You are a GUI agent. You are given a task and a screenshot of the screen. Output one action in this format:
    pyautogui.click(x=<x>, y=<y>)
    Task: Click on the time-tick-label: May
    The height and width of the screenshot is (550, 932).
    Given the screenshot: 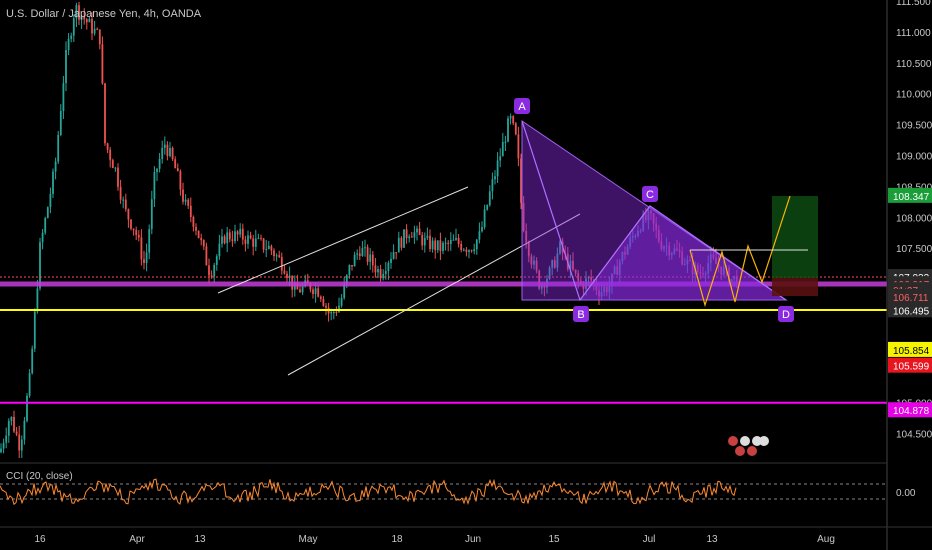 What is the action you would take?
    pyautogui.click(x=308, y=539)
    